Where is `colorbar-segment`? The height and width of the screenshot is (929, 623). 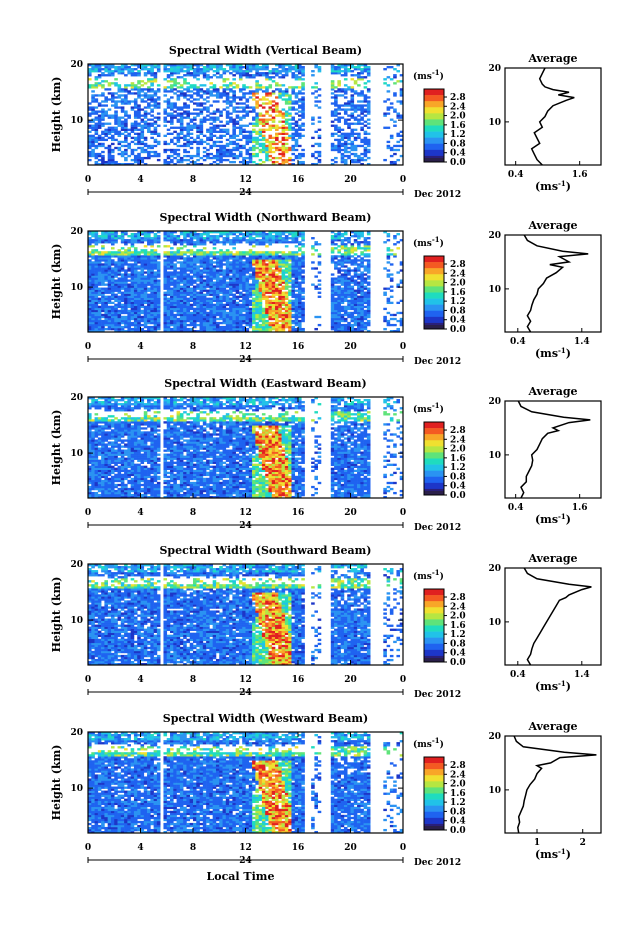 colorbar-segment is located at coordinates (434, 141).